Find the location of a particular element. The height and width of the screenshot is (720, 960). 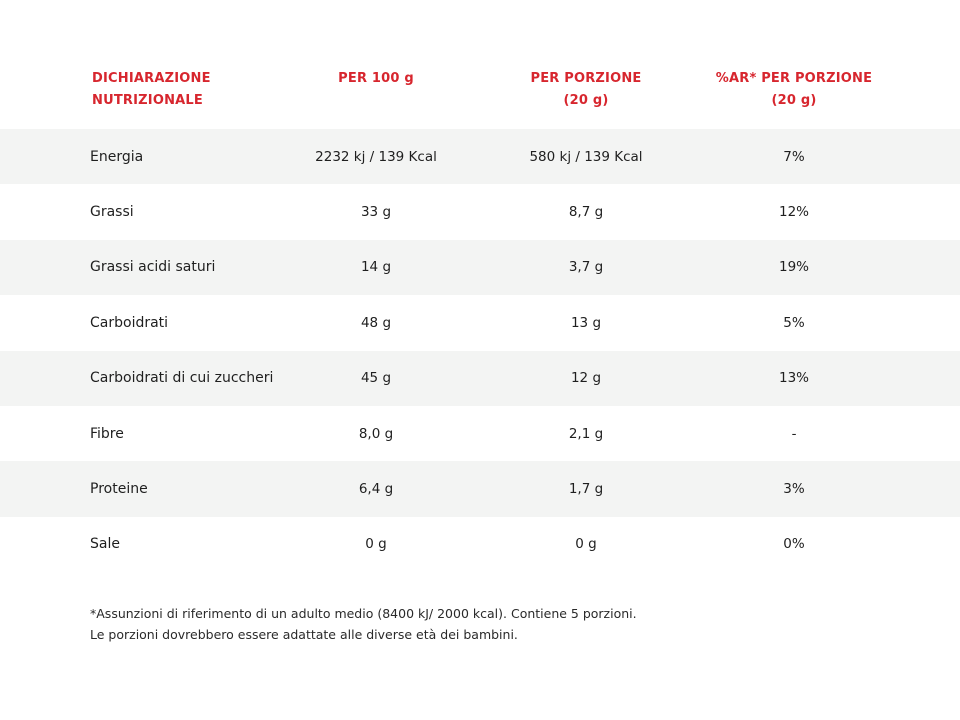

value-per-100g: 33 g is located at coordinates (376, 212).